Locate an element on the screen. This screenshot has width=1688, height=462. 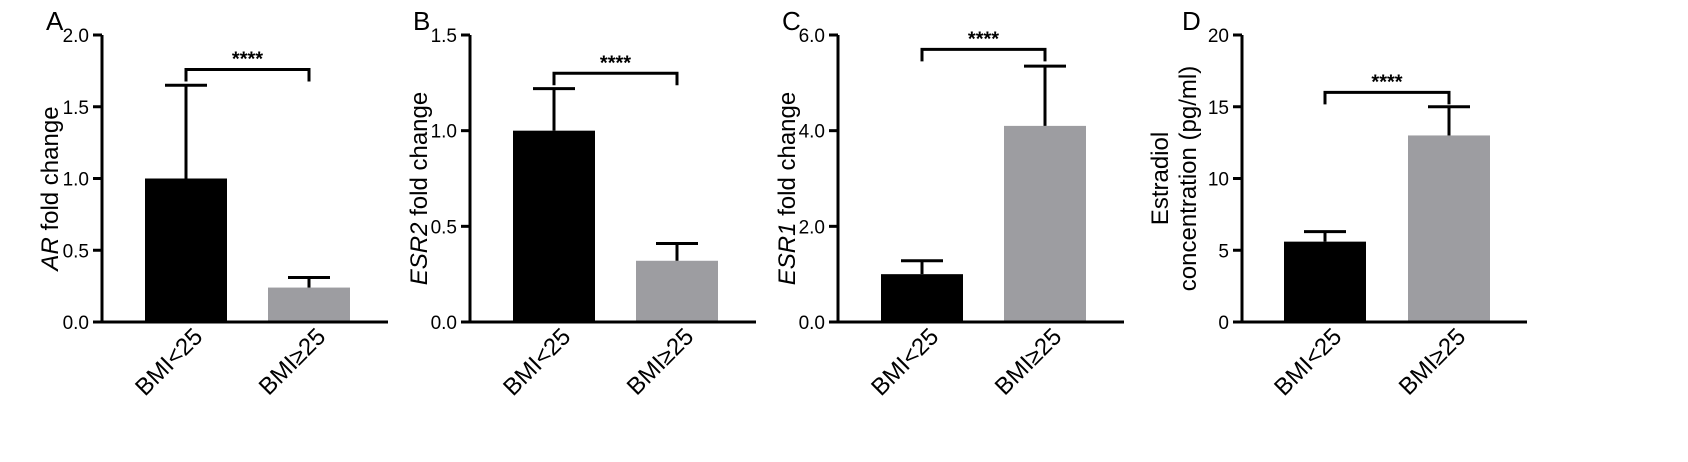
y-tick-label: 15 is located at coordinates (1218, 108).